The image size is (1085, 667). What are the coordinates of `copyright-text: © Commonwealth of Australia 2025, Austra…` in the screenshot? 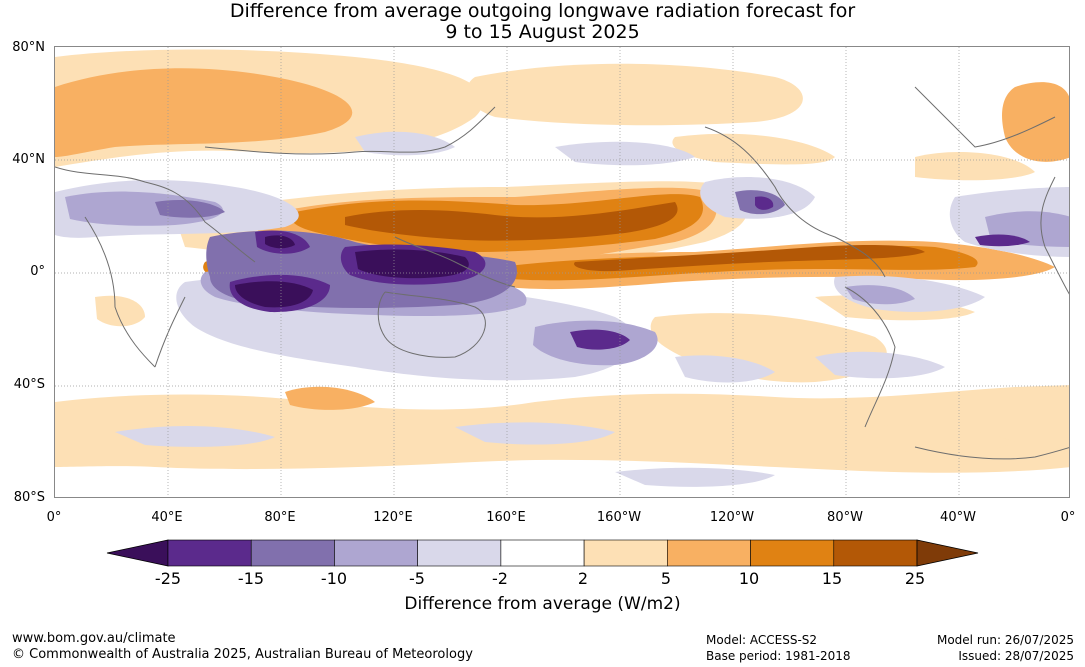 It's located at (242, 654).